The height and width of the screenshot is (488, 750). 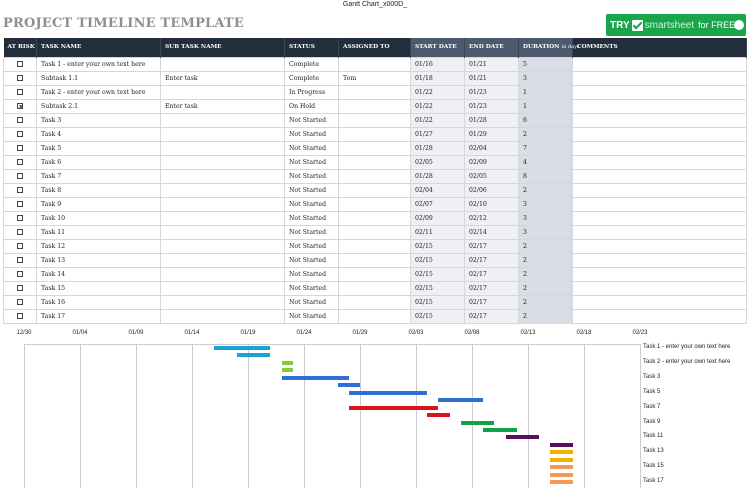 I want to click on start-date-cell: 02/07, so click(x=437, y=204).